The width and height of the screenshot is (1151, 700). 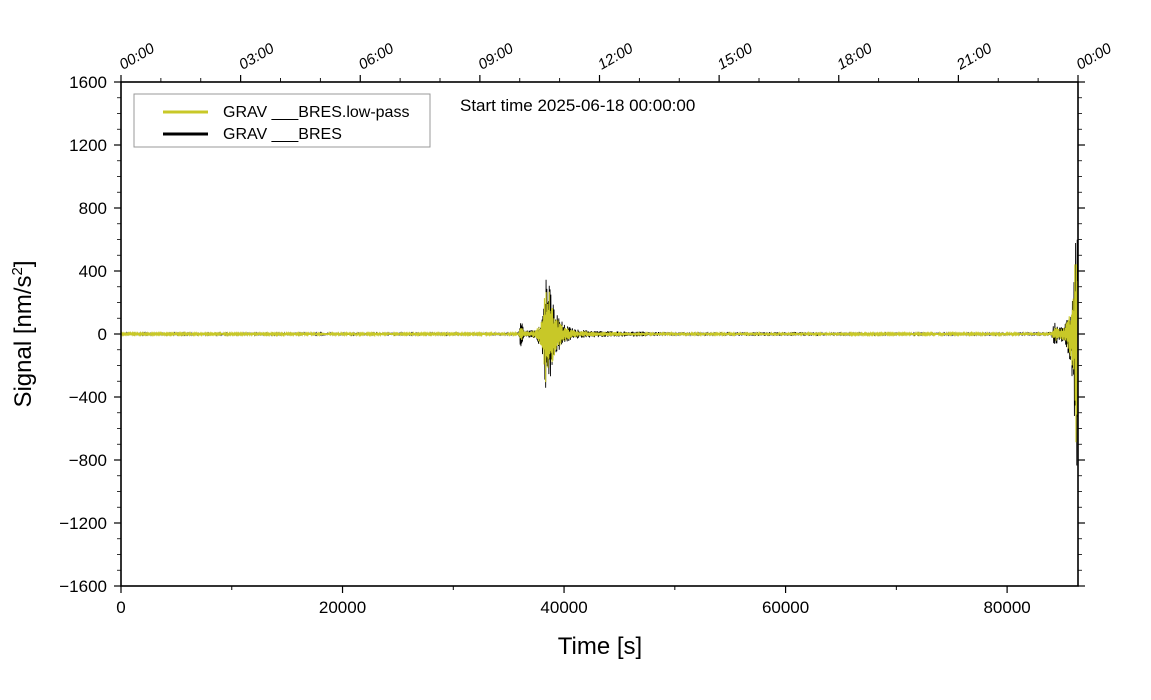 I want to click on start-time-annotation: Start time 2025-06-18 00:00:00, so click(x=577, y=105).